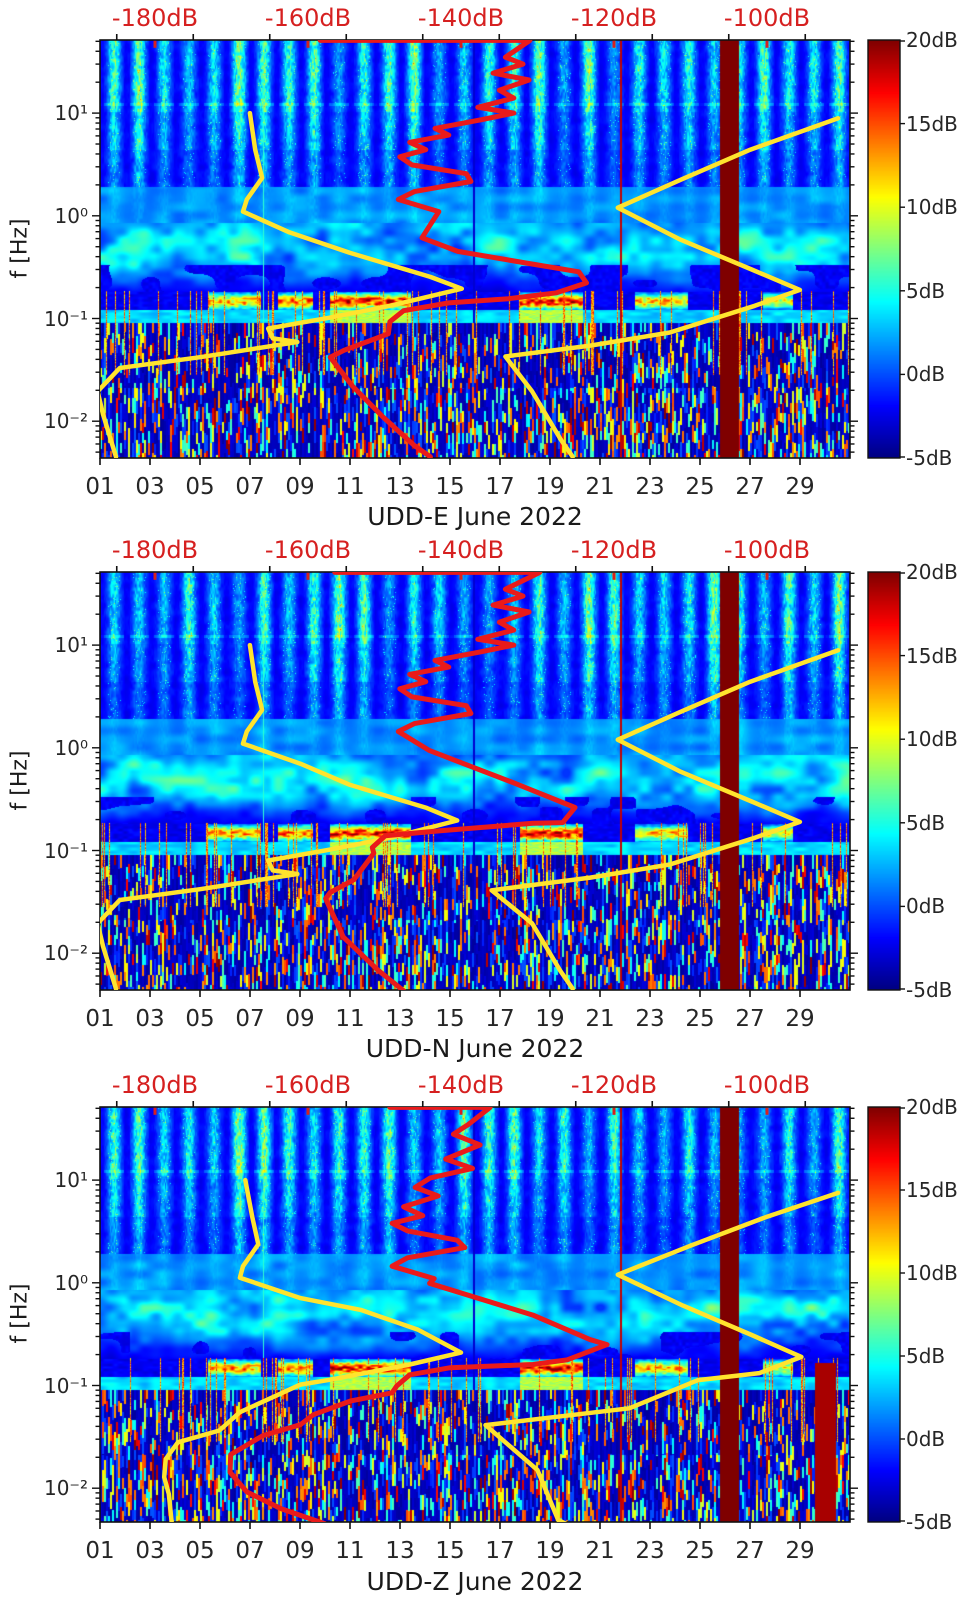 This screenshot has height=1599, width=962. What do you see at coordinates (475, 1048) in the screenshot?
I see `panel-title-udd-n: UDD-N June 2022` at bounding box center [475, 1048].